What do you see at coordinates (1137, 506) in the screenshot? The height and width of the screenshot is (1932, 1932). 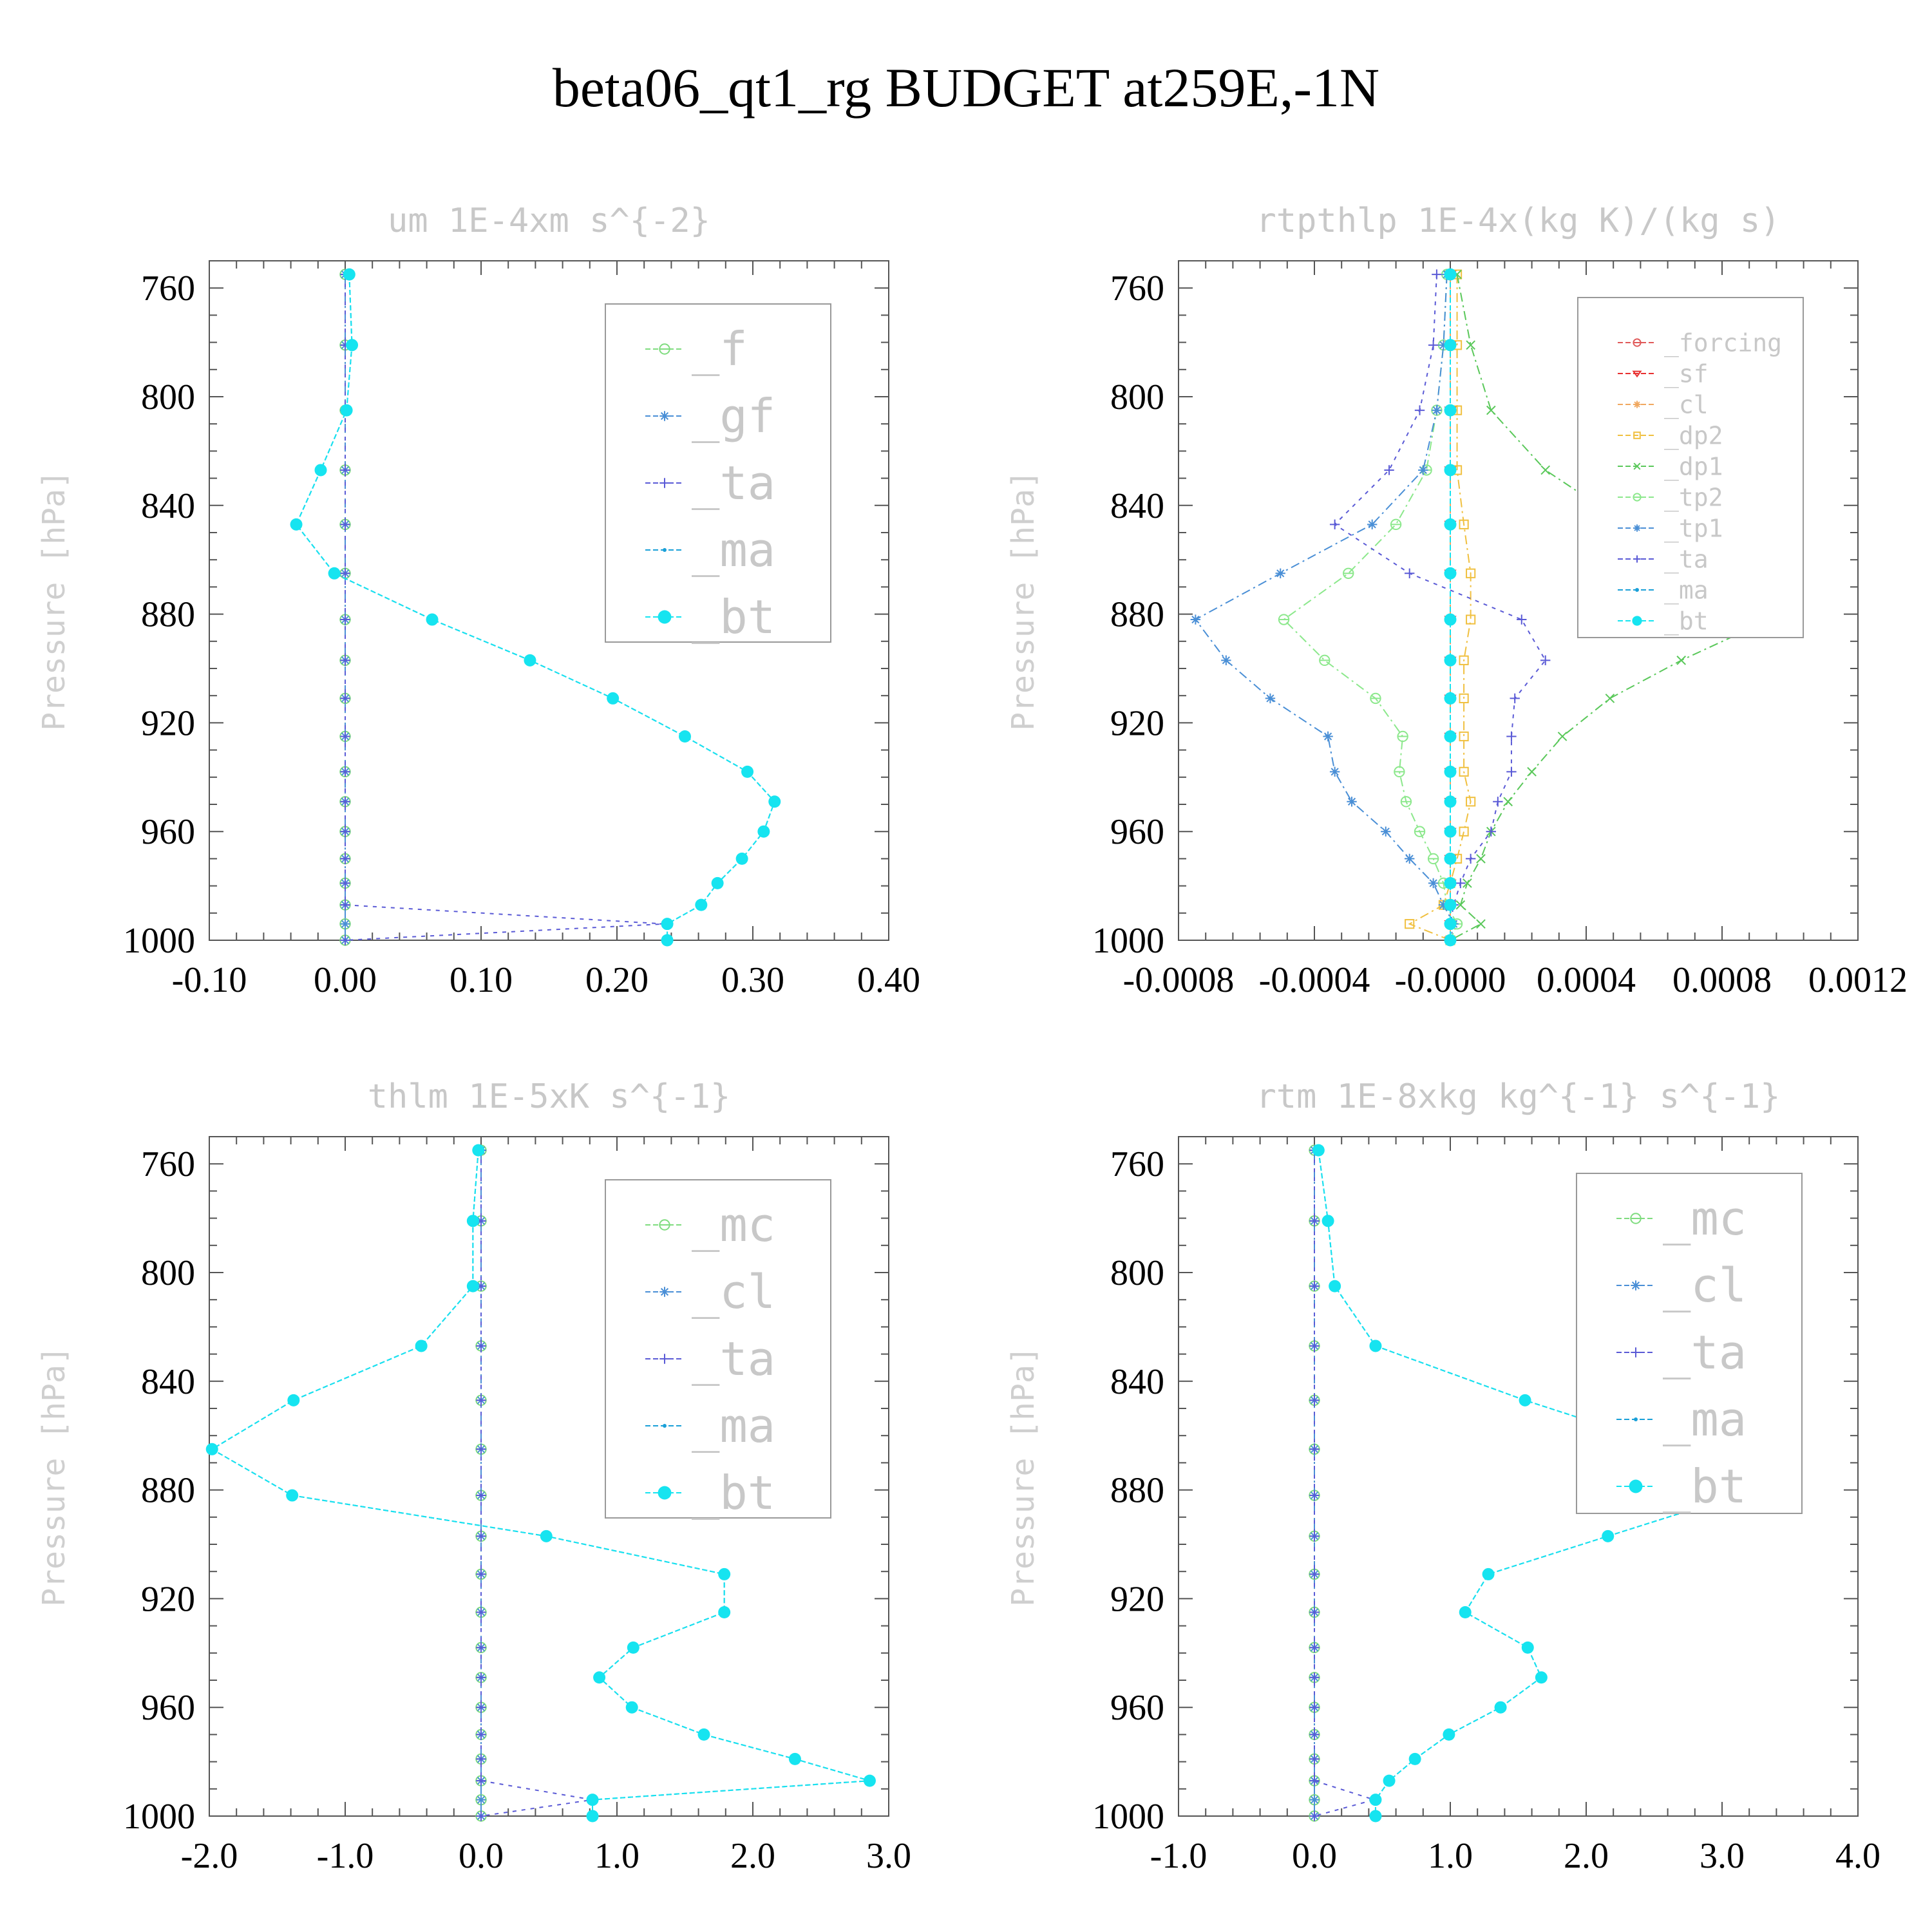 I see `y-tick-label: 840` at bounding box center [1137, 506].